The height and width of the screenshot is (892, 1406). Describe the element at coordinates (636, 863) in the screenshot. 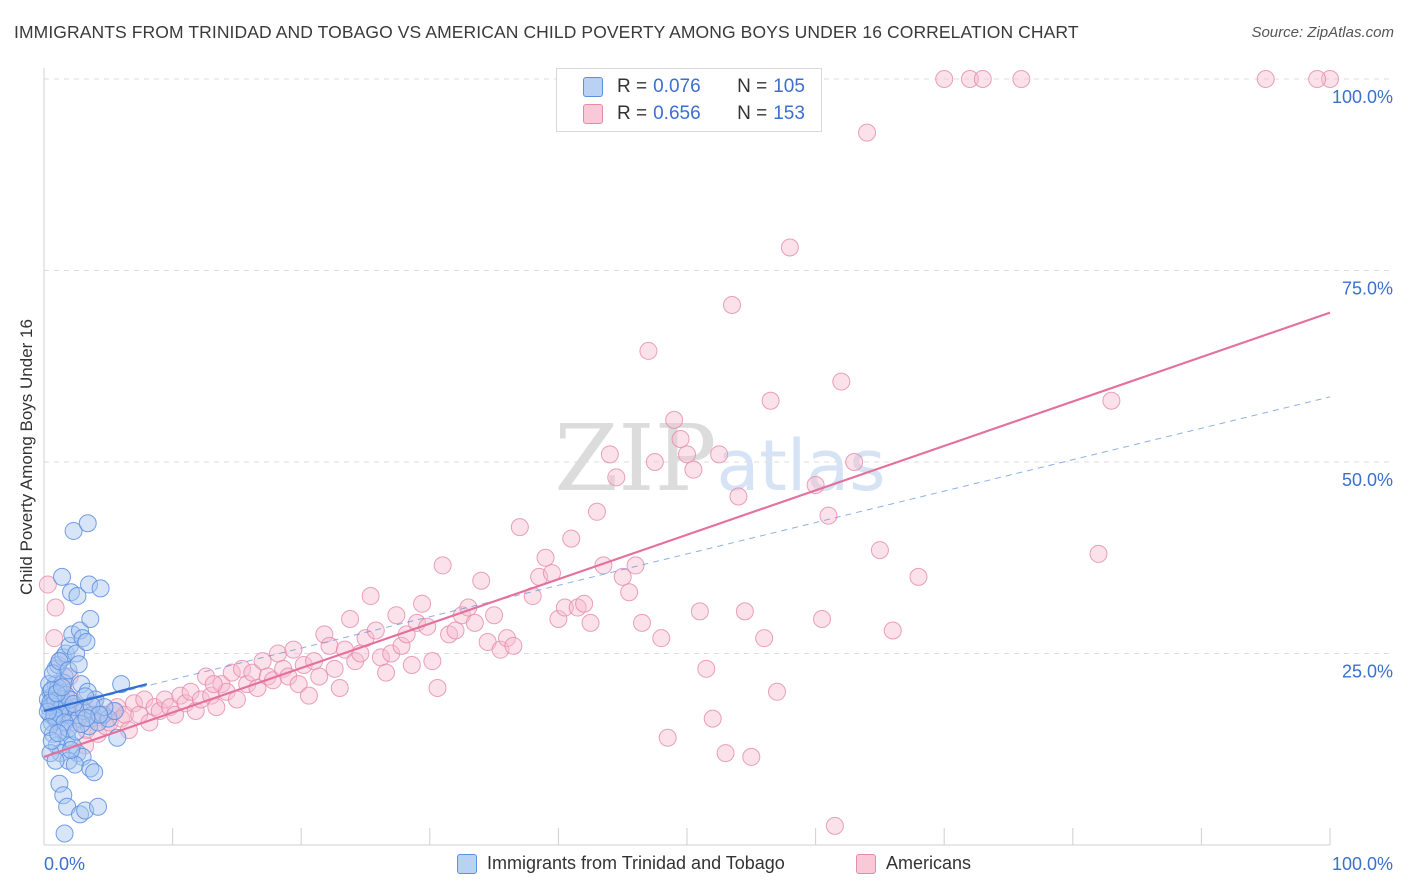

I see `legend-label-trinidad: Immigrants from Trinidad and Tobago` at that location.